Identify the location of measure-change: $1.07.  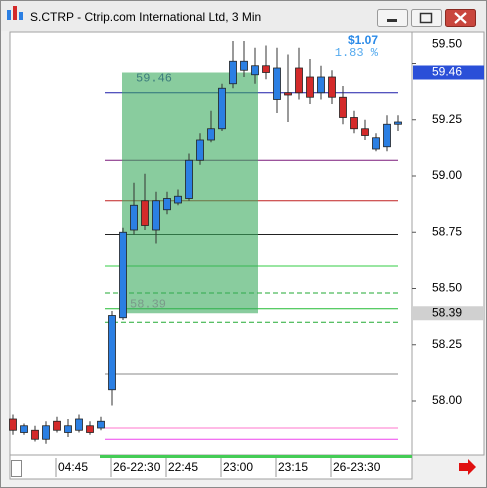
(363, 40).